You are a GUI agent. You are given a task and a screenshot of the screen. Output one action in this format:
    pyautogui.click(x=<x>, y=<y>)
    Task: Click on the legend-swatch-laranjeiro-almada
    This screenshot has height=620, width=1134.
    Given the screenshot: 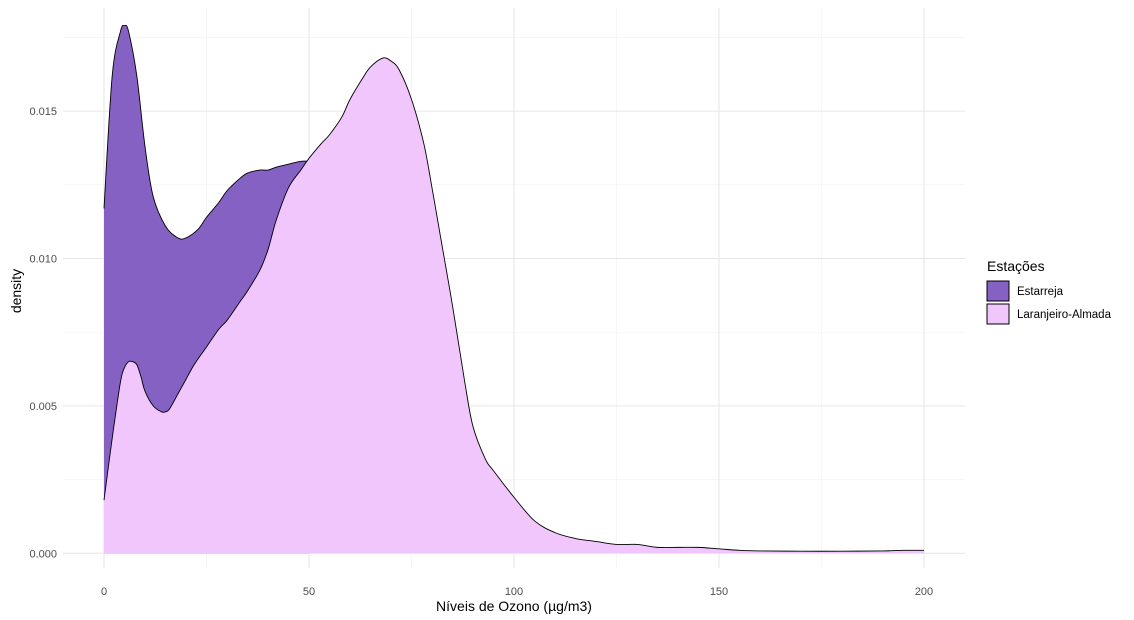 What is the action you would take?
    pyautogui.click(x=998, y=314)
    